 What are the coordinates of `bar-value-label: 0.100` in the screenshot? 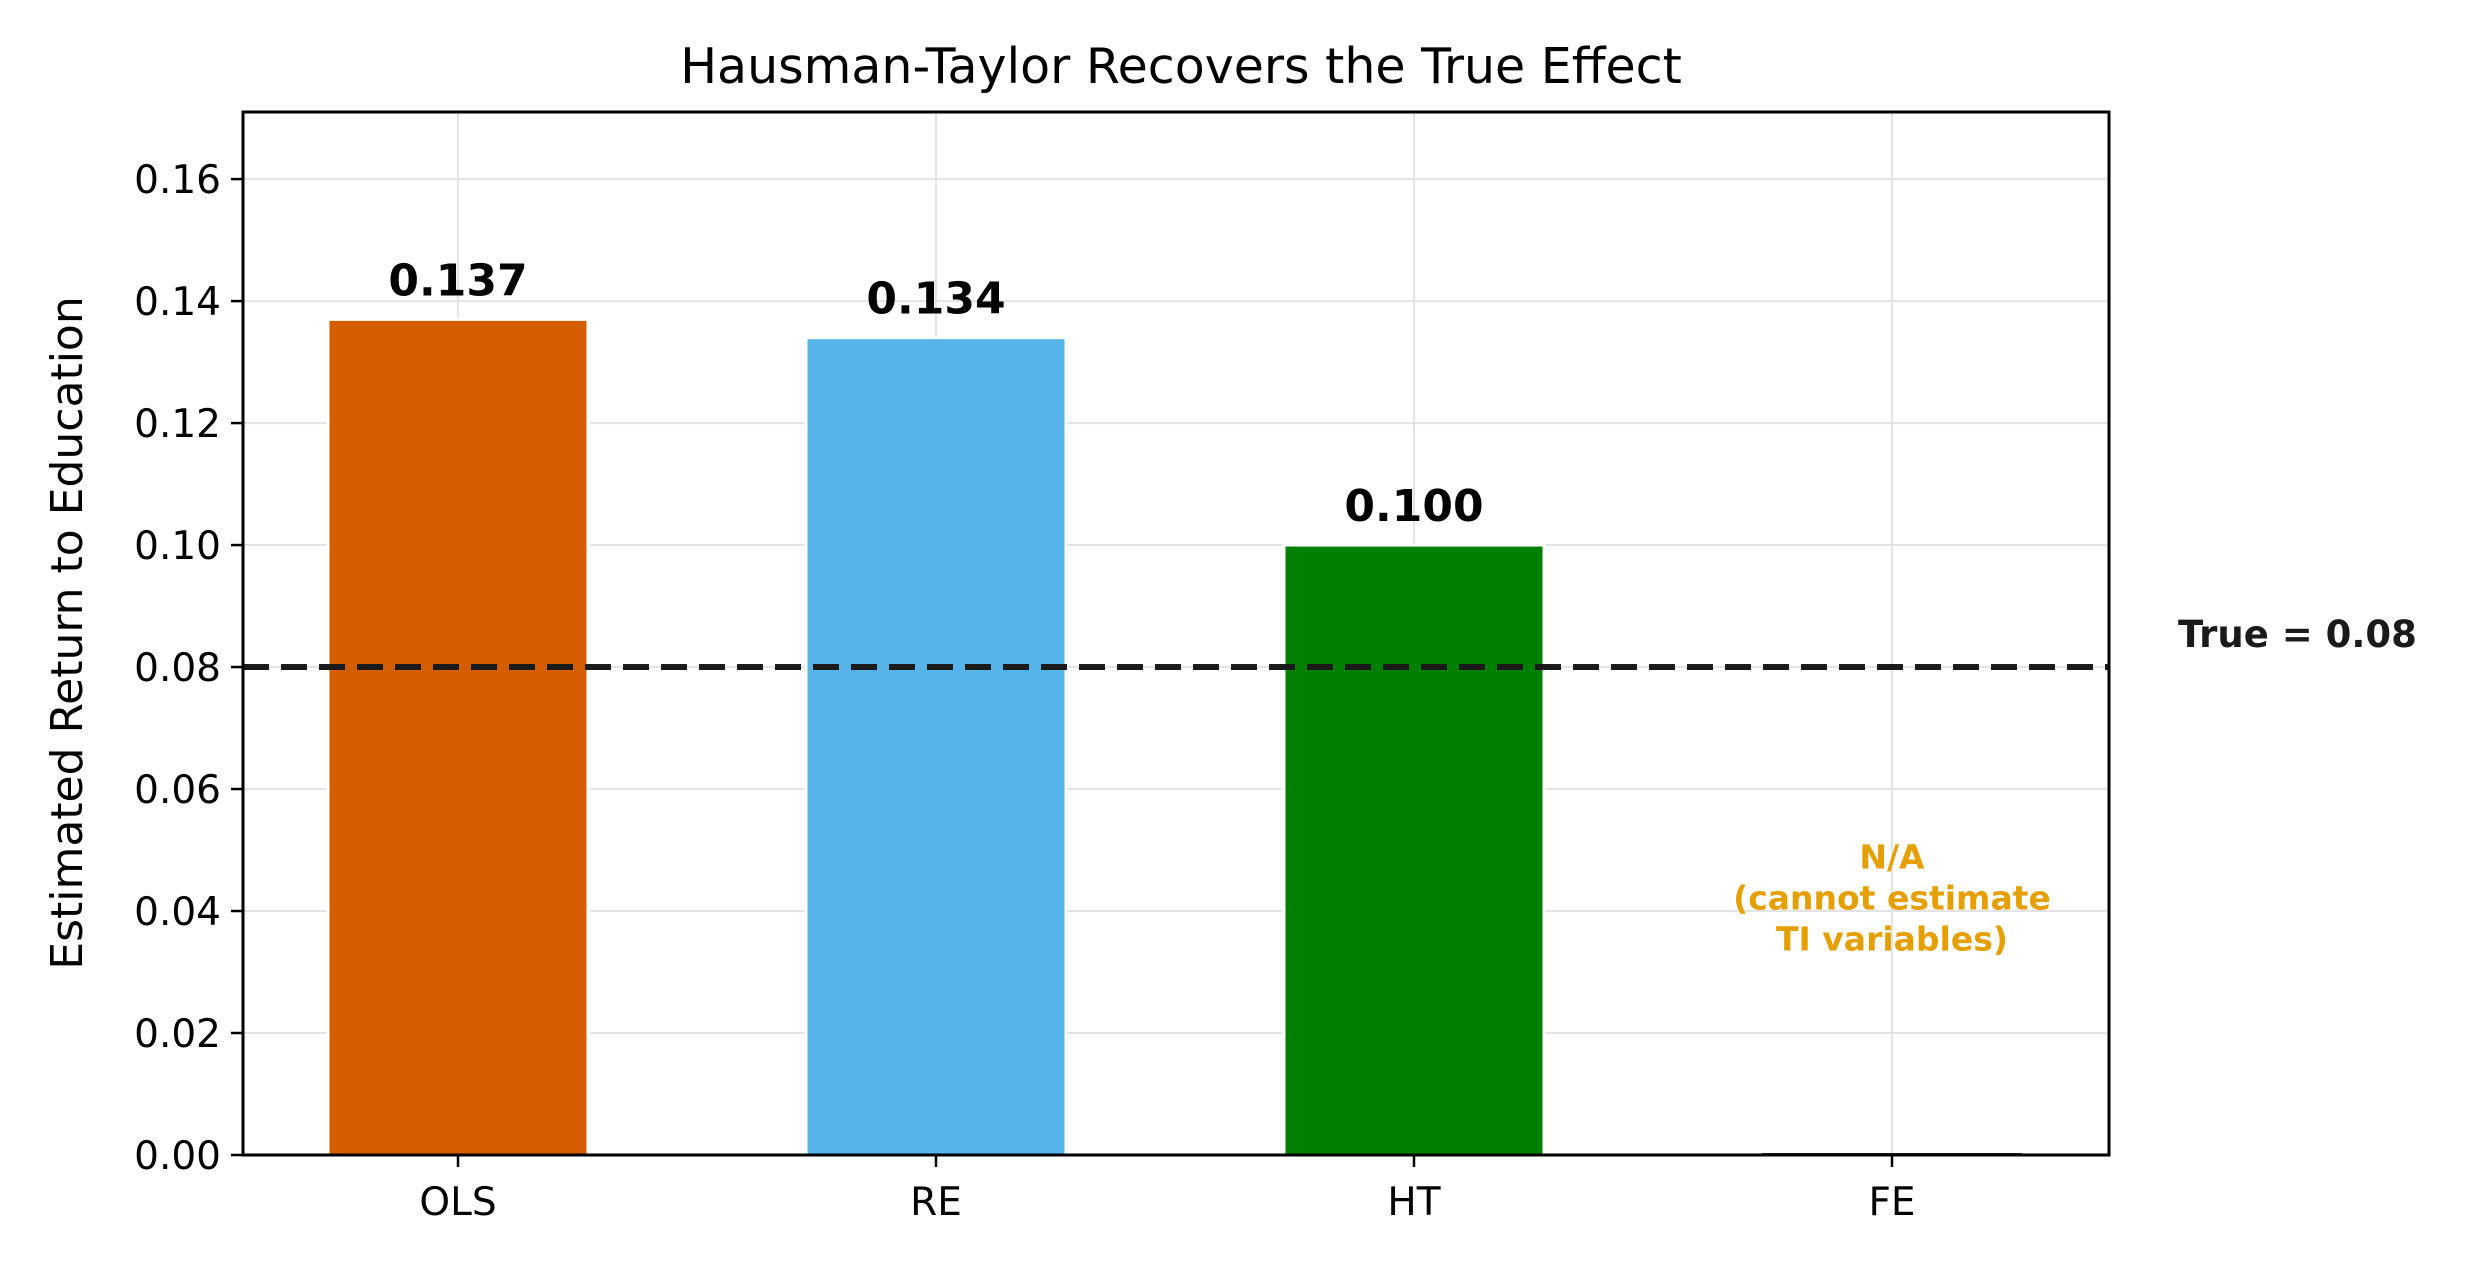 It's located at (1413, 506).